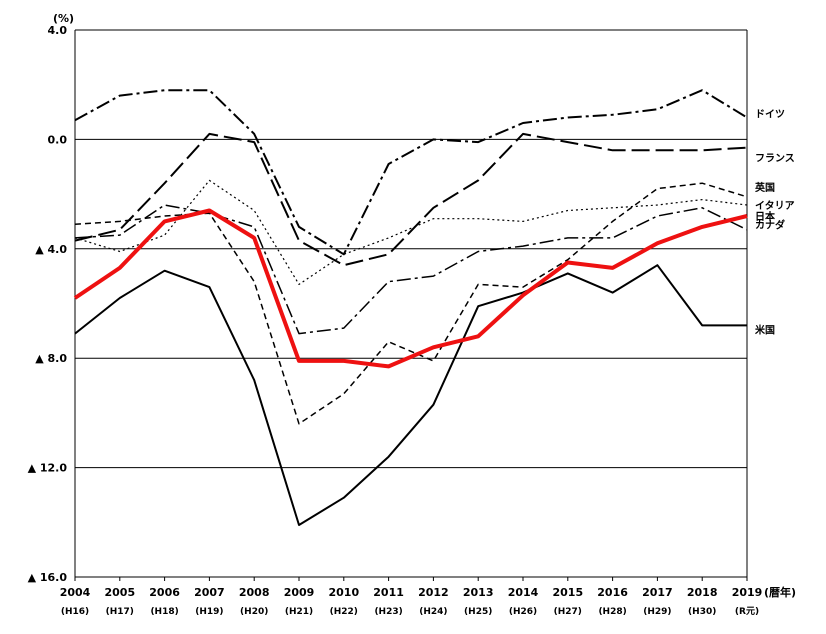 This screenshot has width=826, height=634. Describe the element at coordinates (657, 592) in the screenshot. I see `x-tick-label: 2017` at that location.